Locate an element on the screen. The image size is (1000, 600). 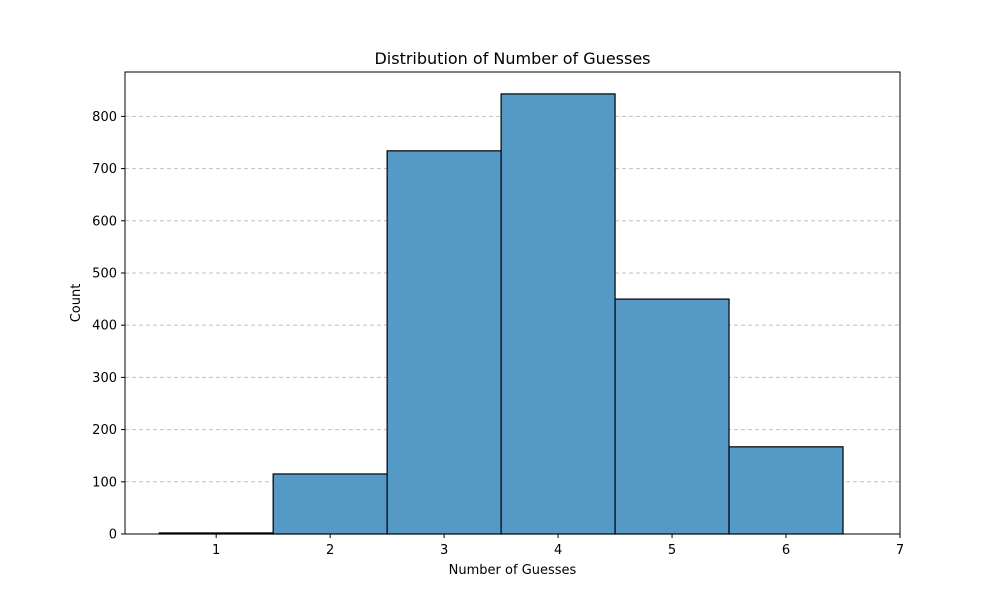
x-tick-label: 2 is located at coordinates (330, 550).